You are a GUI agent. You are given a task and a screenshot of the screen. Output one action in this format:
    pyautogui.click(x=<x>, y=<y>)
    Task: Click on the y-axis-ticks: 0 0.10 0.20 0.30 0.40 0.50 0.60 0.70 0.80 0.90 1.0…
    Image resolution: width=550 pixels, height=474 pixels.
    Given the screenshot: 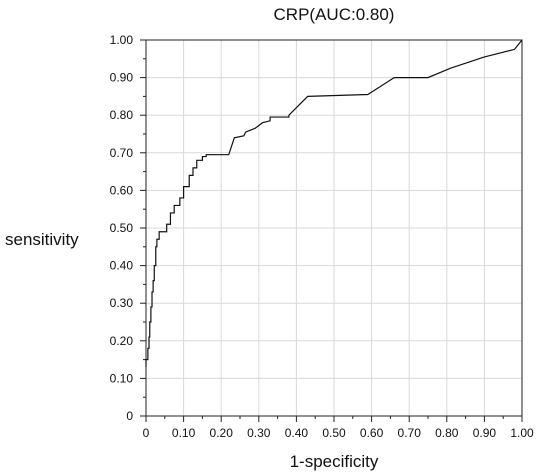 What is the action you would take?
    pyautogui.click(x=128, y=228)
    